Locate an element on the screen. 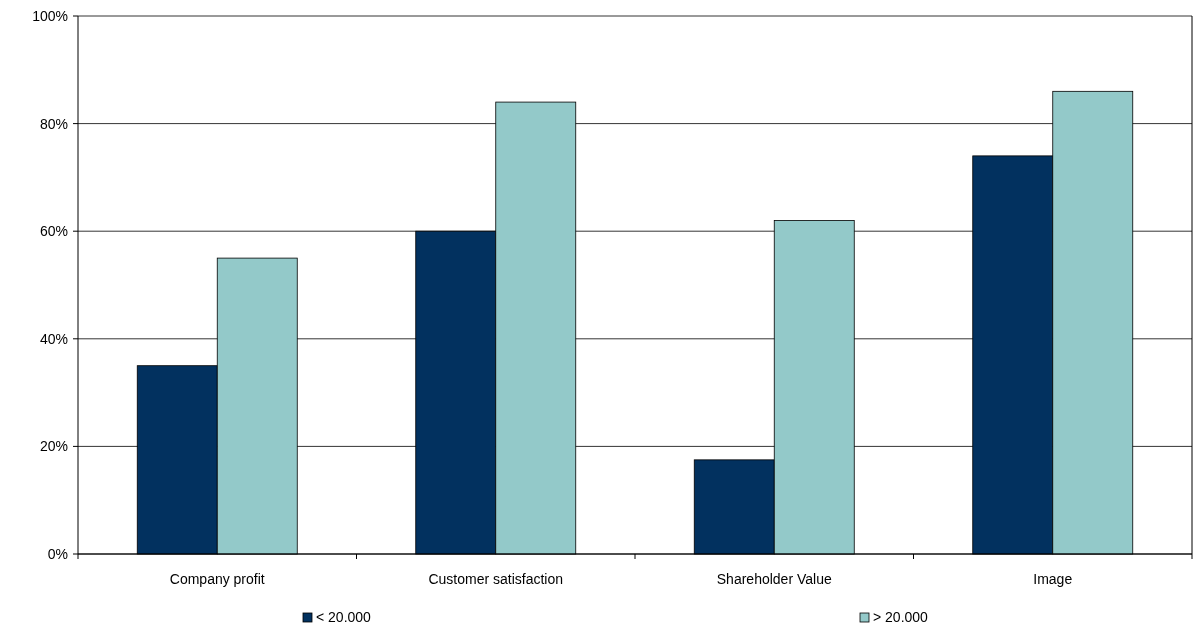  y-tick-label: 100% is located at coordinates (50, 15).